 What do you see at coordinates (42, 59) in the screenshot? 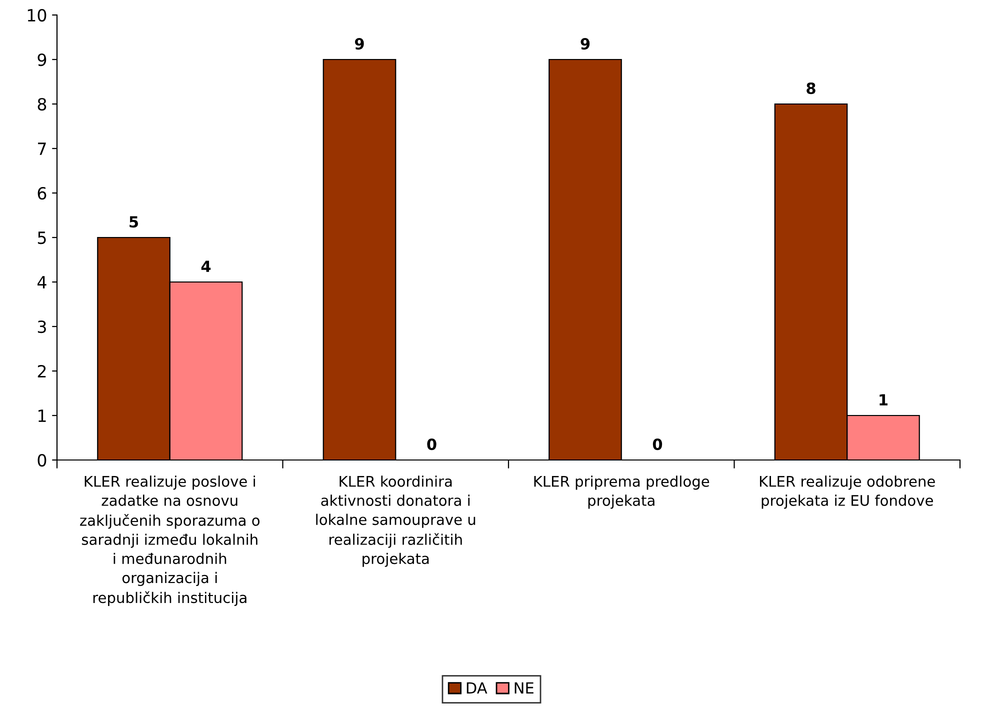
I see `y-tick-label: 9` at bounding box center [42, 59].